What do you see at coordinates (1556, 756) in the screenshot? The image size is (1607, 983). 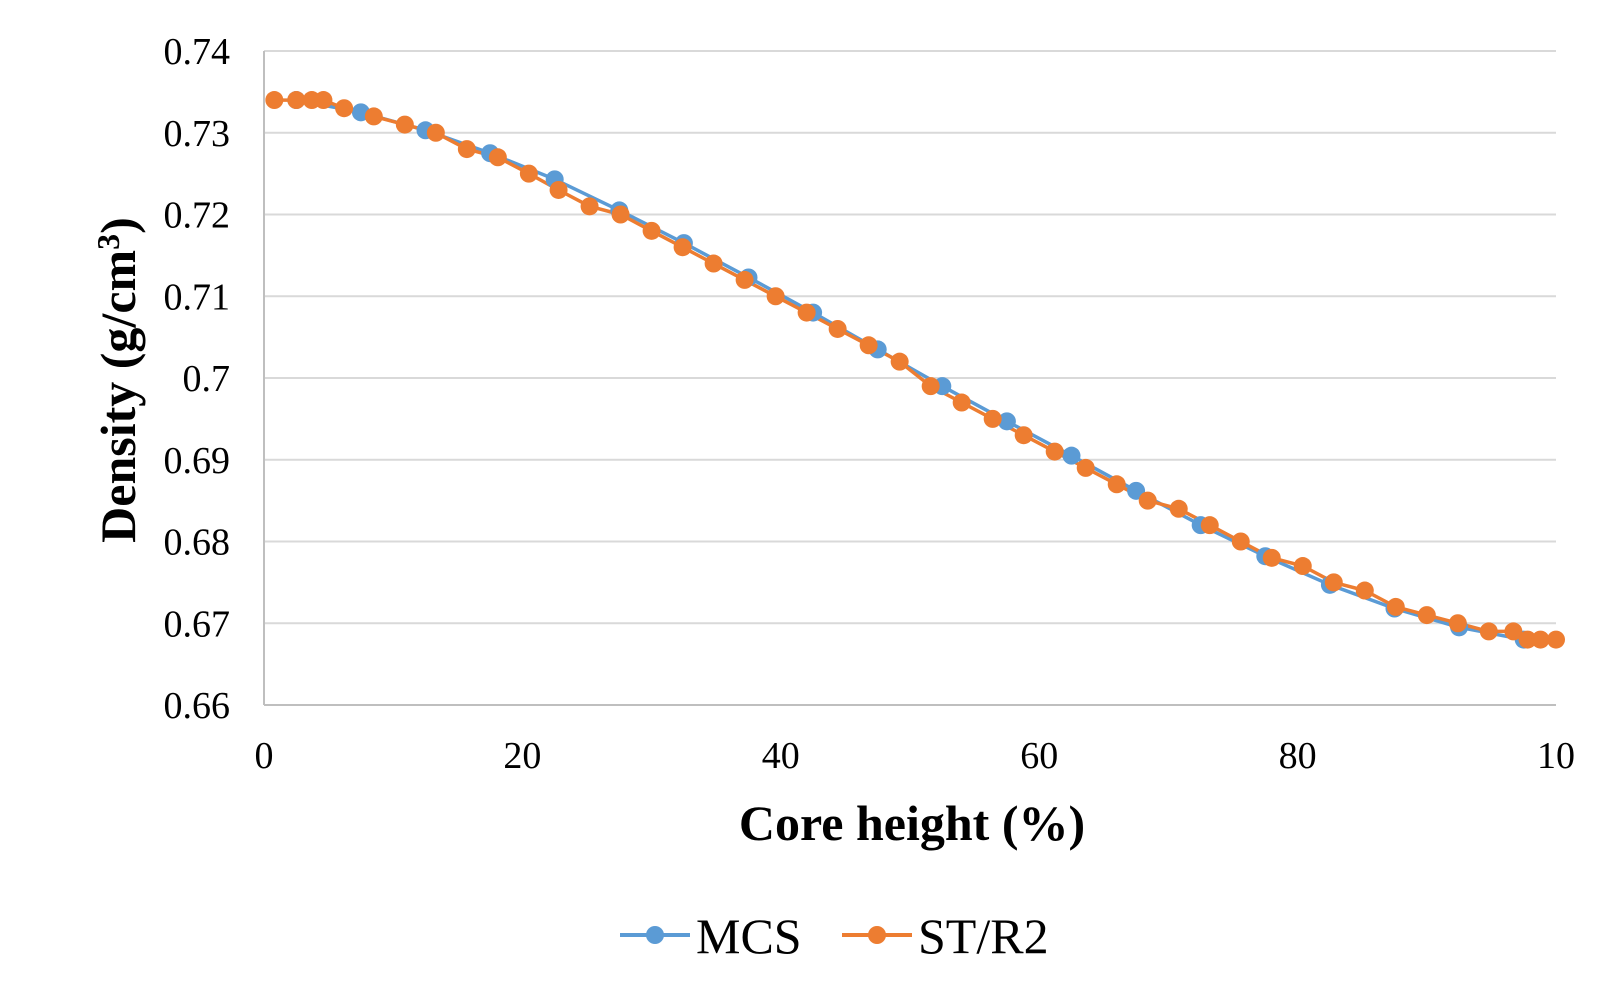 I see `x-tick-label: 10` at bounding box center [1556, 756].